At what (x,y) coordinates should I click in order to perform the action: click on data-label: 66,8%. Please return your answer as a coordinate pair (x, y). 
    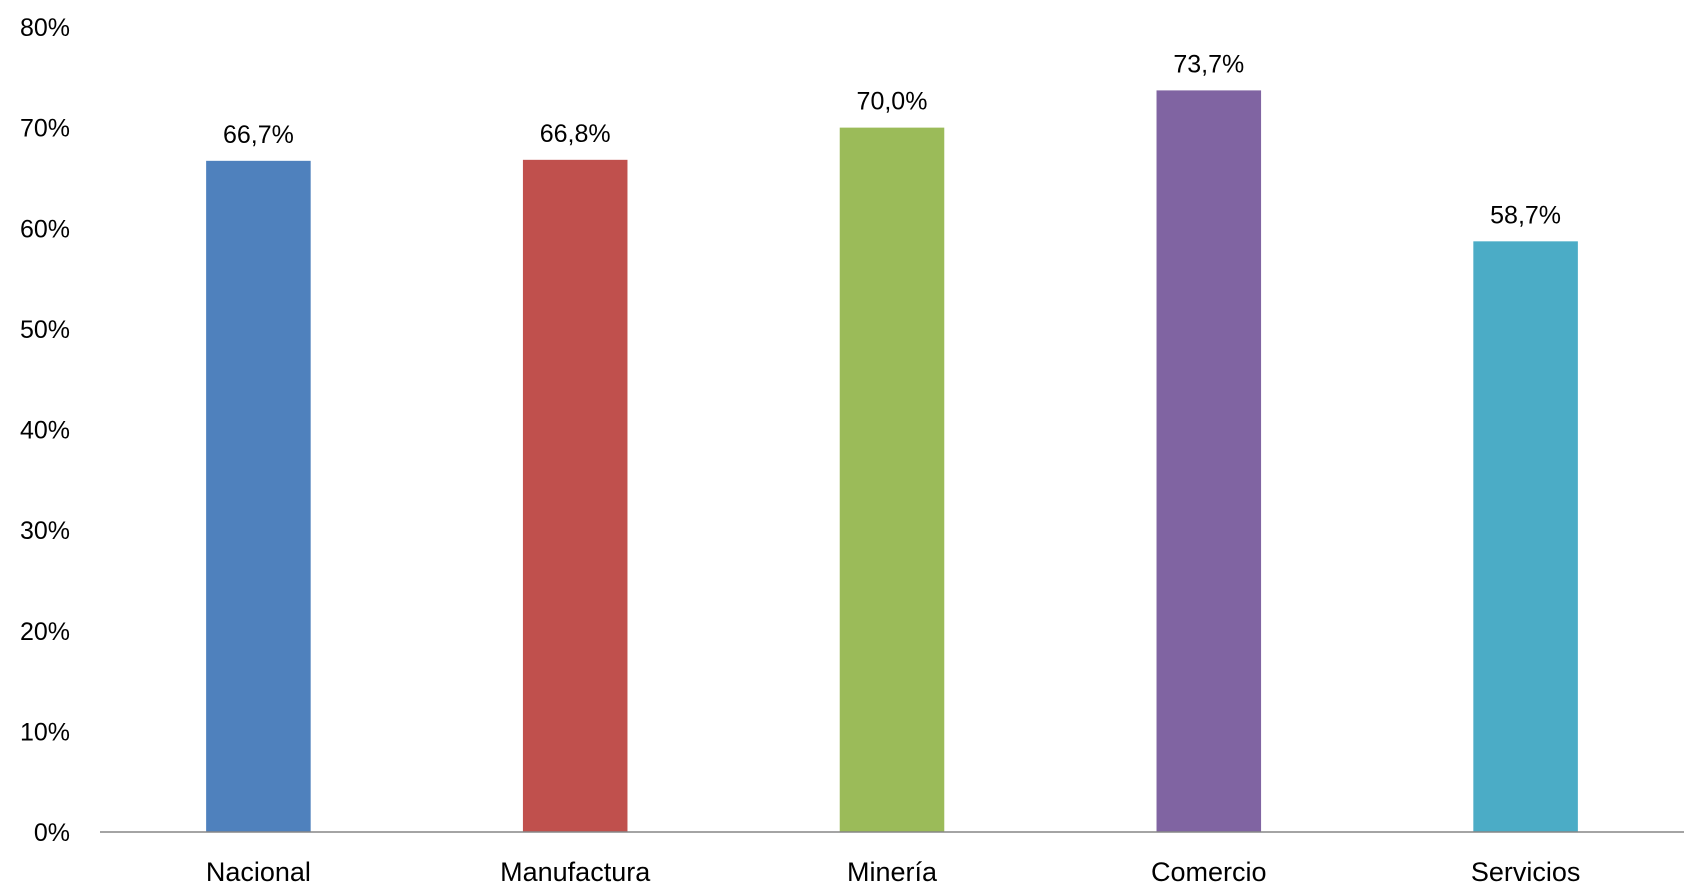
    Looking at the image, I should click on (575, 134).